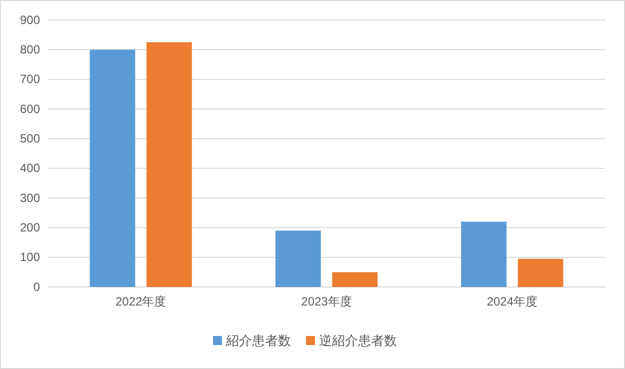  I want to click on y-tick-label: 100, so click(30, 257).